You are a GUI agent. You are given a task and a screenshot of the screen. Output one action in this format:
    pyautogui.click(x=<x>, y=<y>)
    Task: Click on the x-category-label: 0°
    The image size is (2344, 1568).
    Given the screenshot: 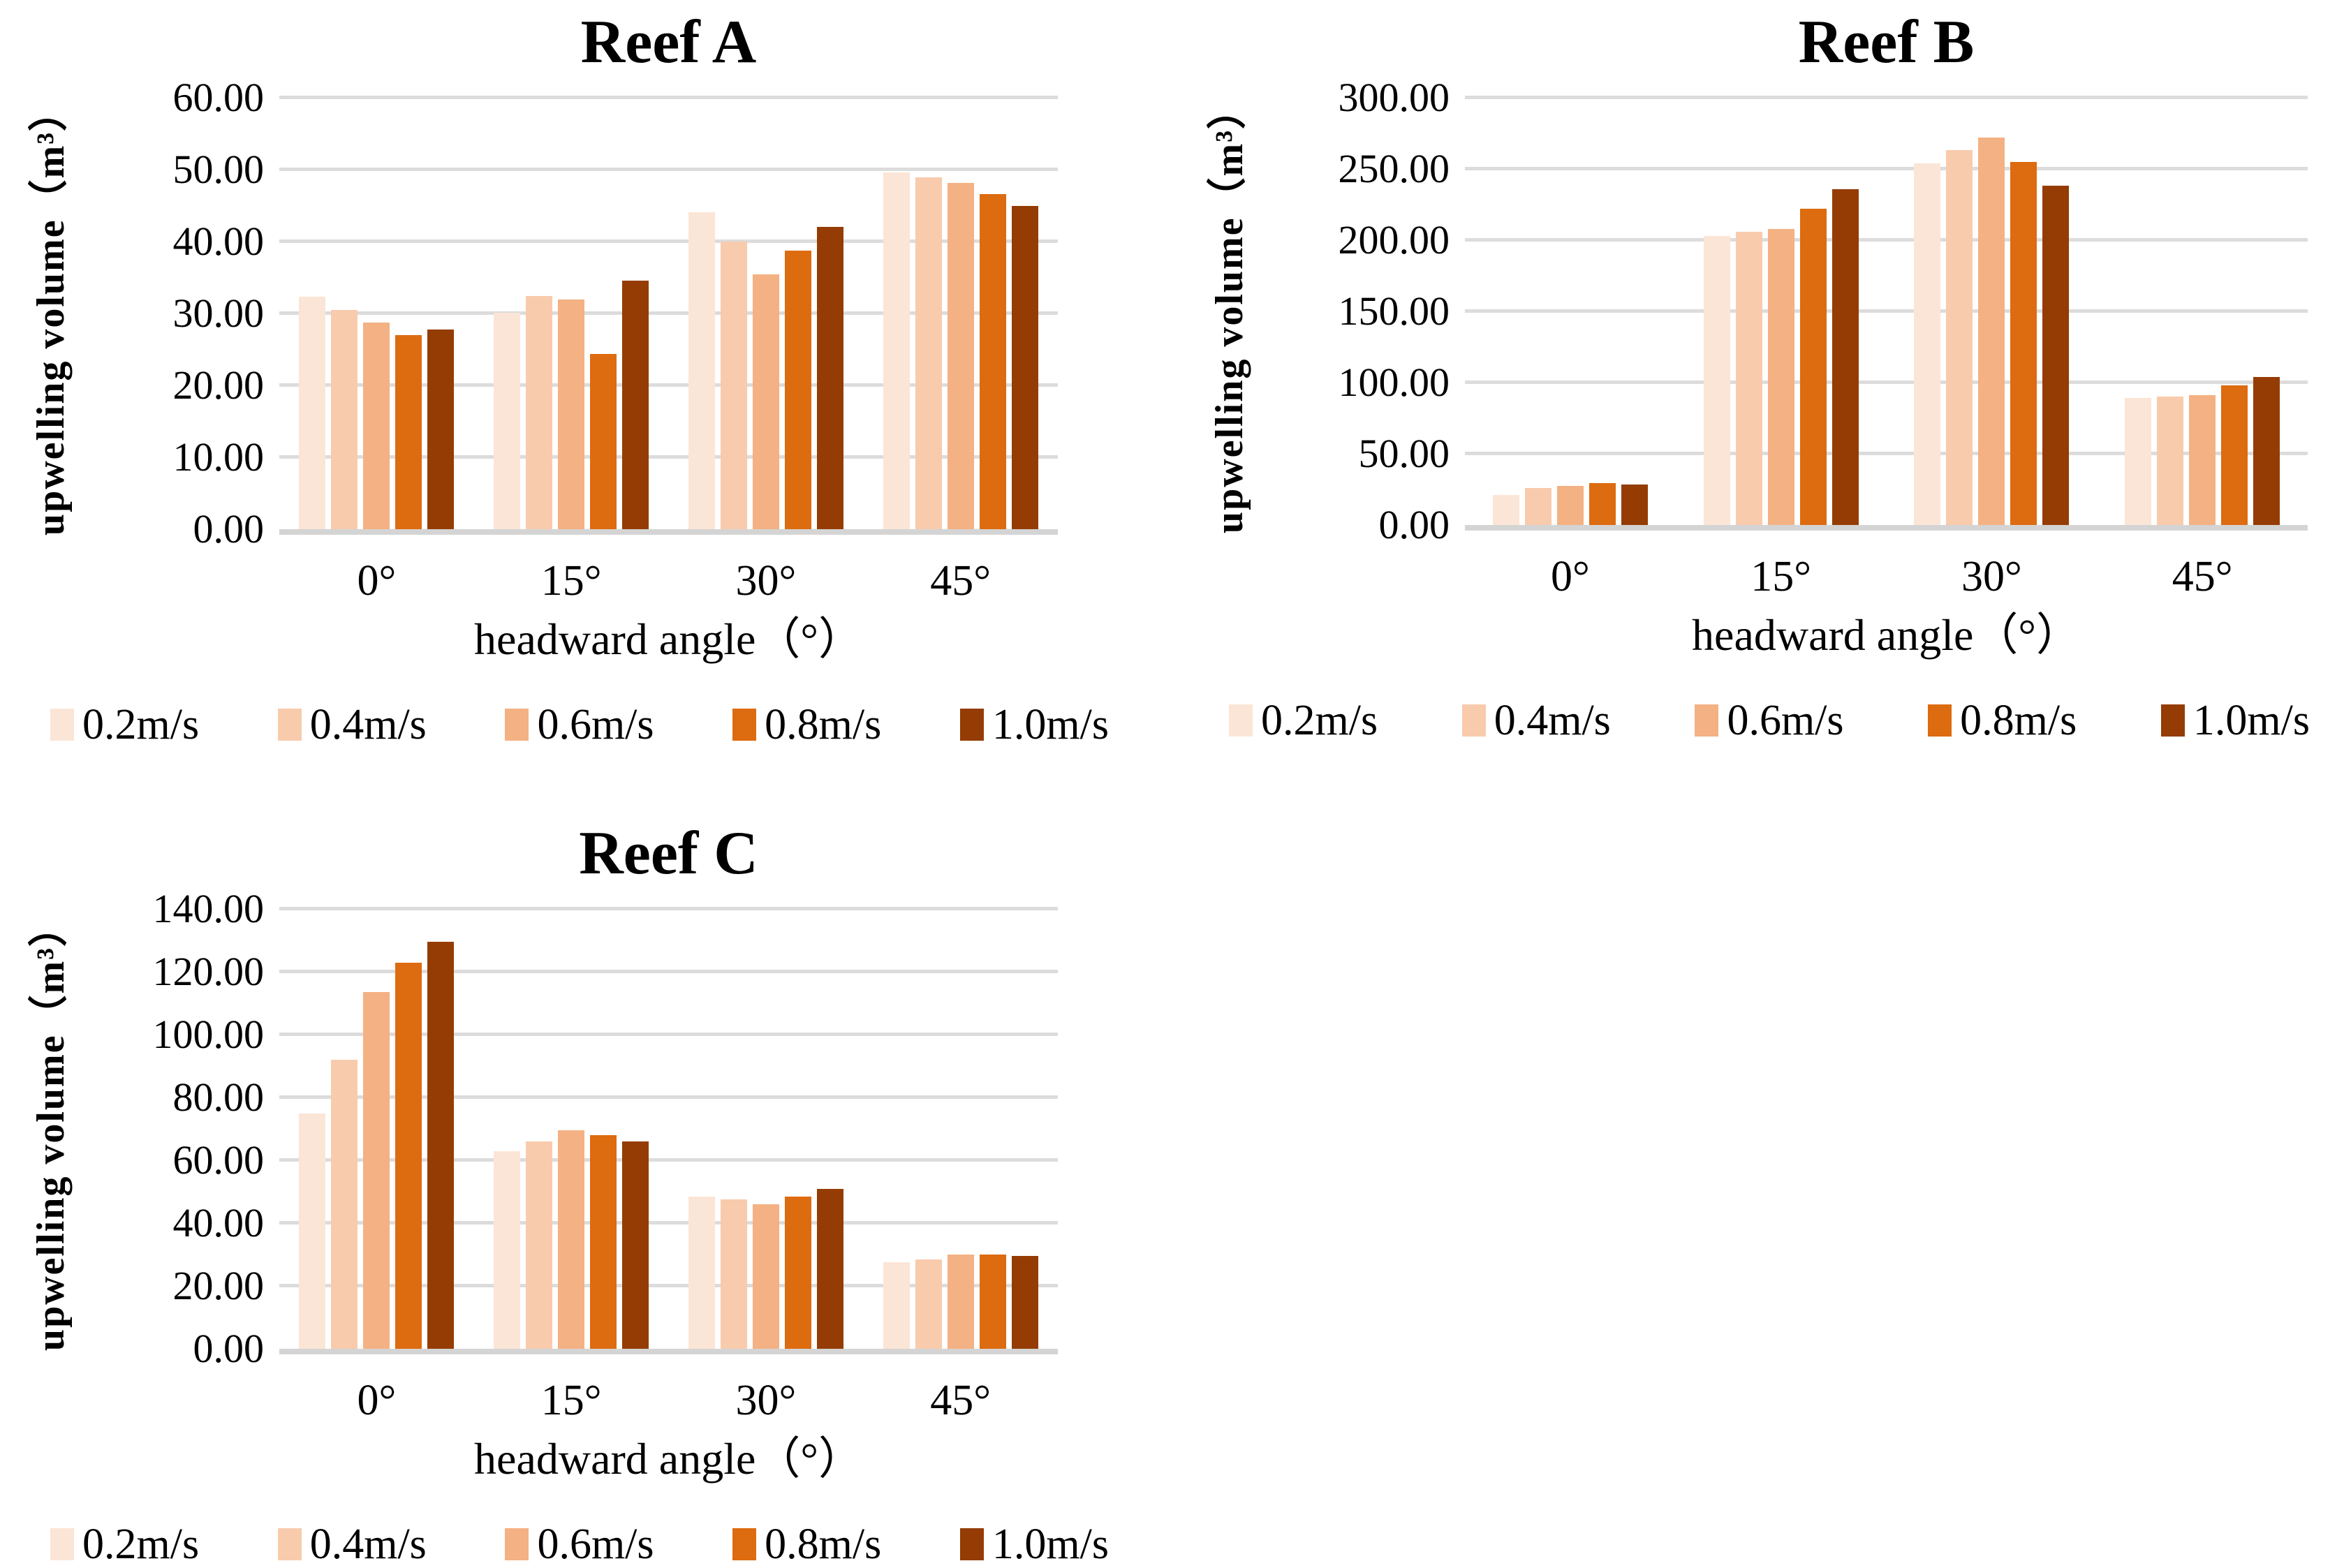 What is the action you would take?
    pyautogui.click(x=377, y=581)
    